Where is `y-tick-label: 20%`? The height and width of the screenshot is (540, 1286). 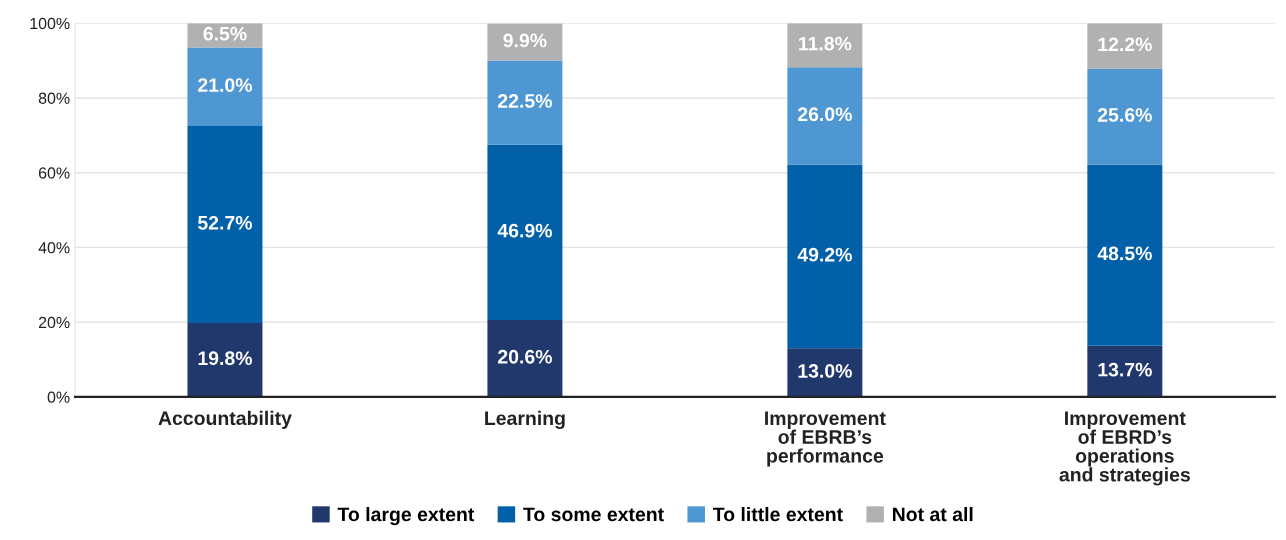
y-tick-label: 20% is located at coordinates (54, 322).